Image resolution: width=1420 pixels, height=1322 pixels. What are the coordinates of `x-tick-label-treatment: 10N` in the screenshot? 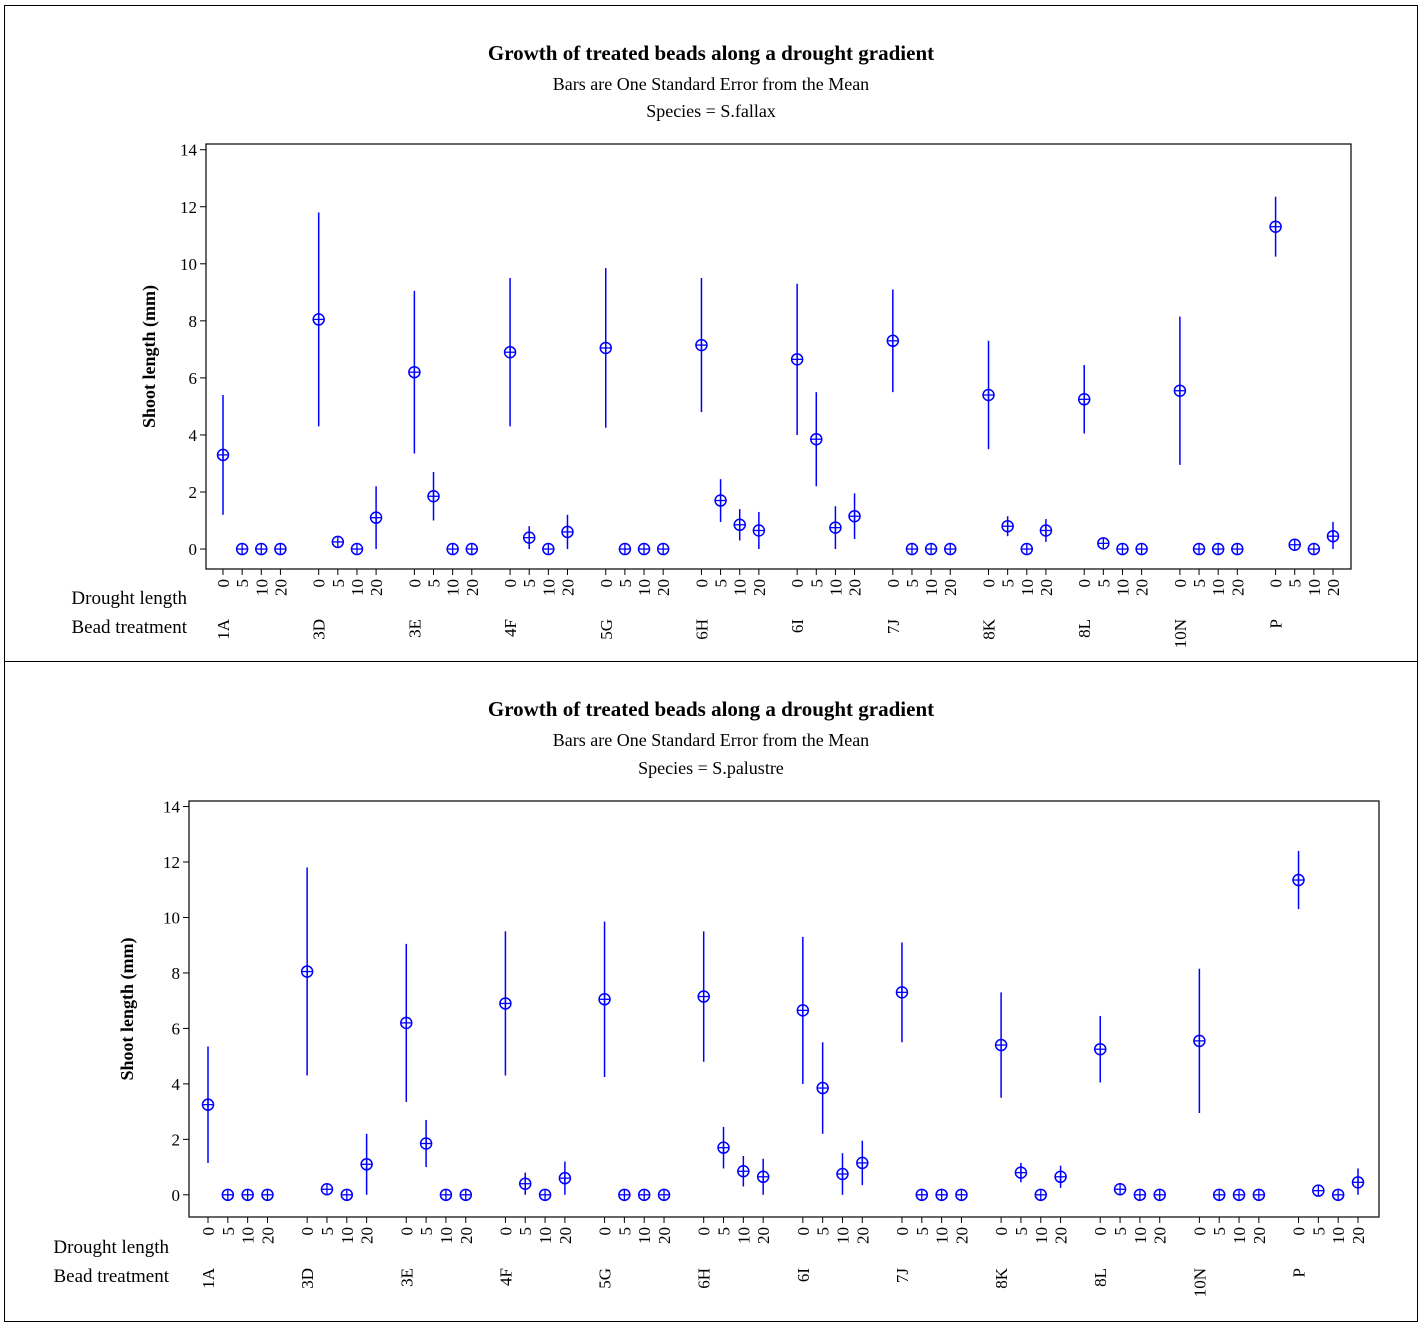 It's located at (1199, 1282).